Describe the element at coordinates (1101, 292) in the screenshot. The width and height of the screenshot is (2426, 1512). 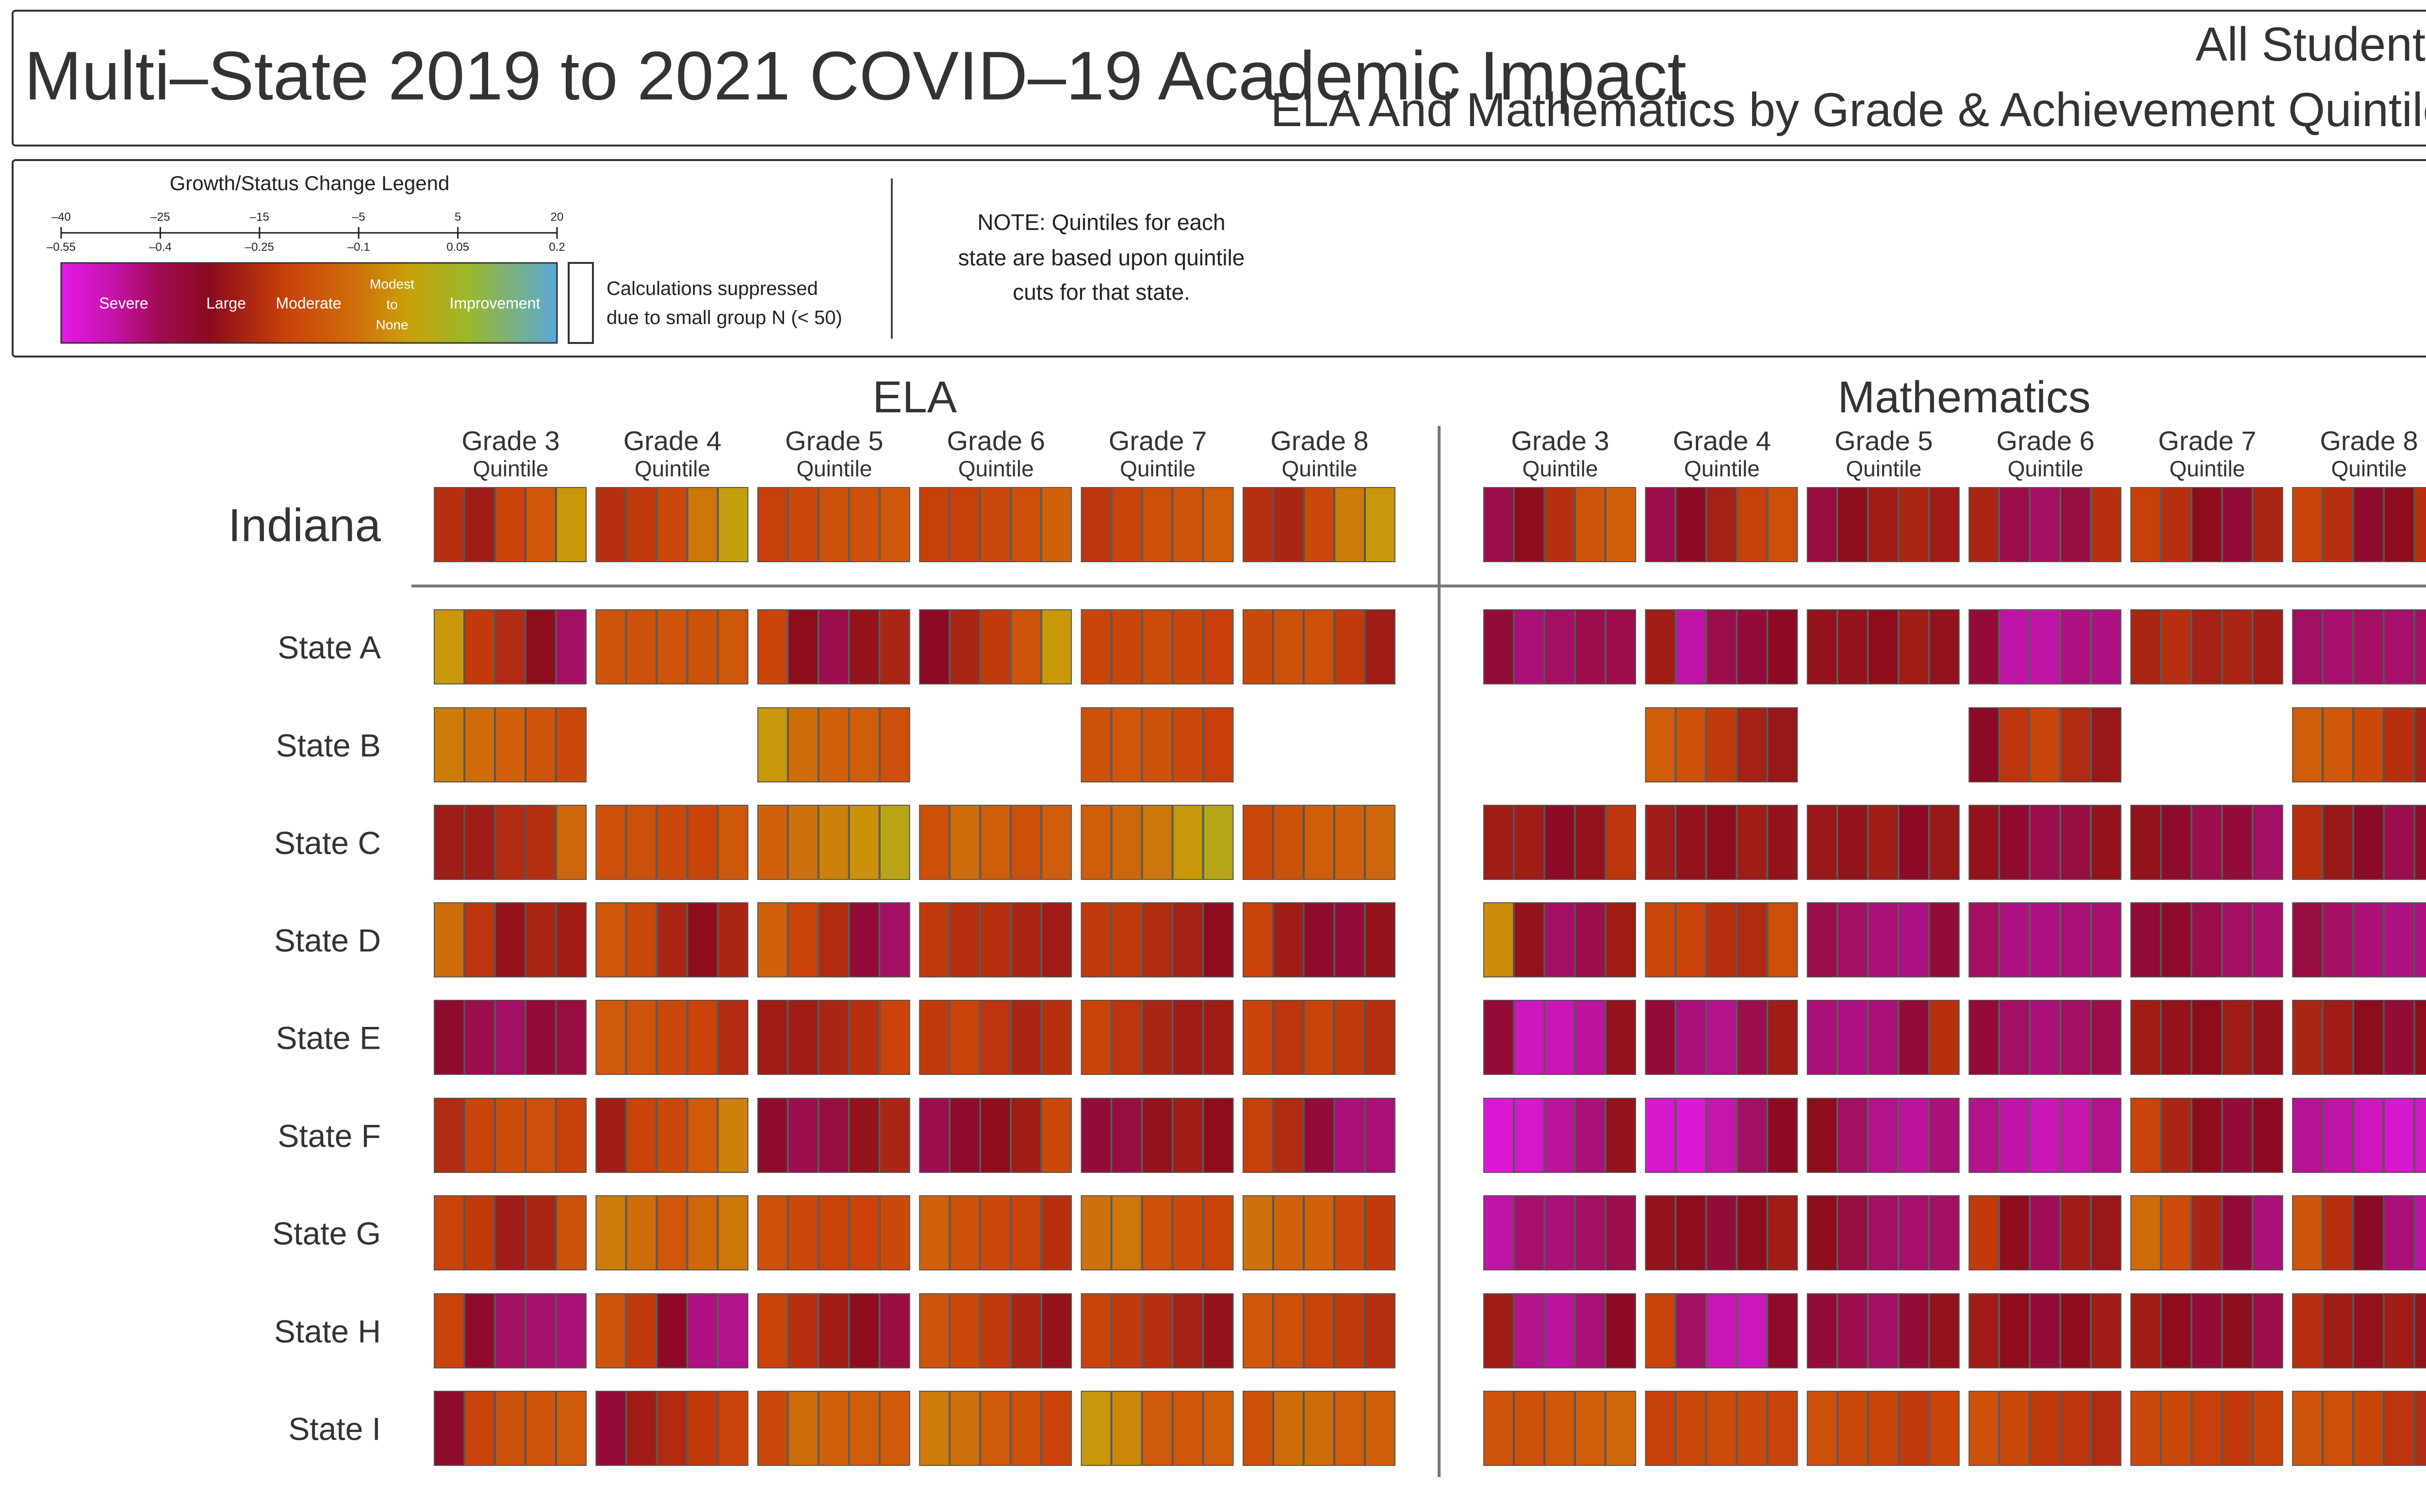
I see `legend-note-line-3: cuts for that state.` at that location.